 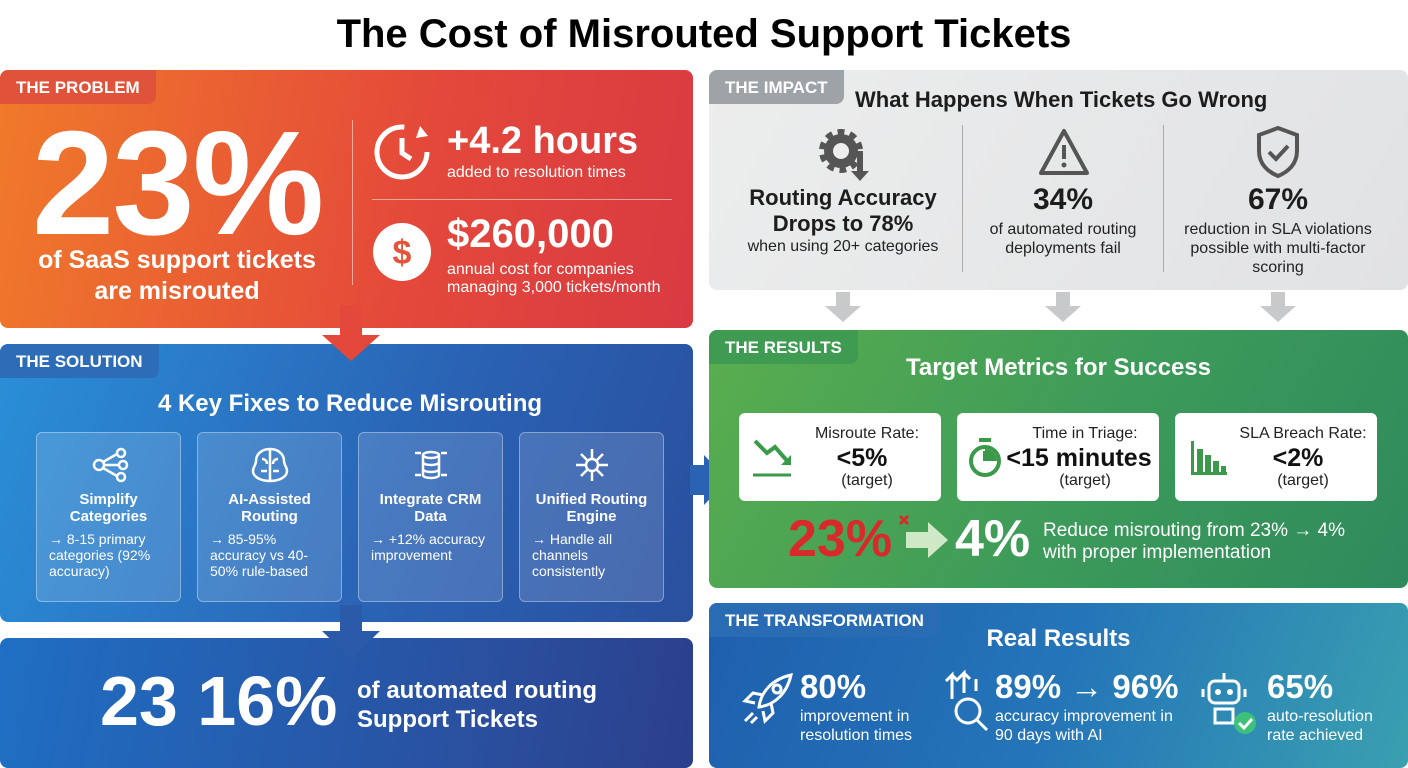 I want to click on metric-box: Misroute Rate: <5% (target), so click(x=840, y=457).